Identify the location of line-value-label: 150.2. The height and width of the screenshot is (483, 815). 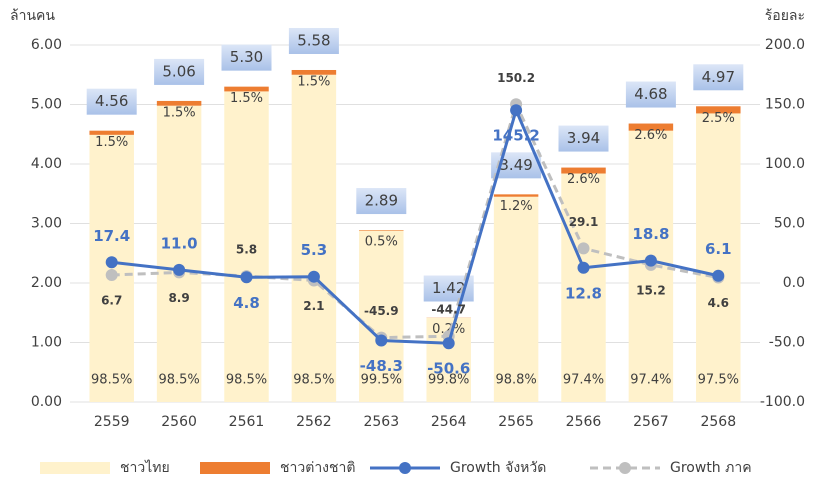
(516, 78).